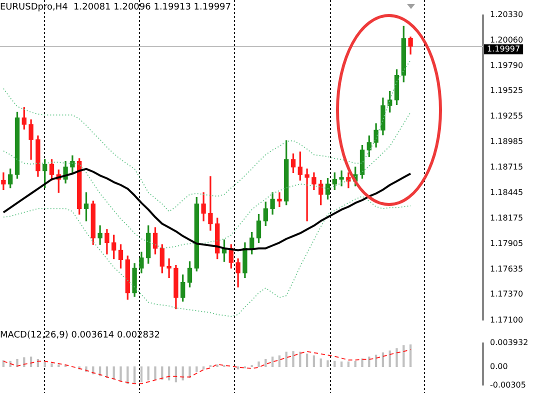 Image resolution: width=557 pixels, height=393 pixels. I want to click on chart-title: EURUSDpro,H4 1.20081 1.20096 1.19913 1.19997, so click(116, 7).